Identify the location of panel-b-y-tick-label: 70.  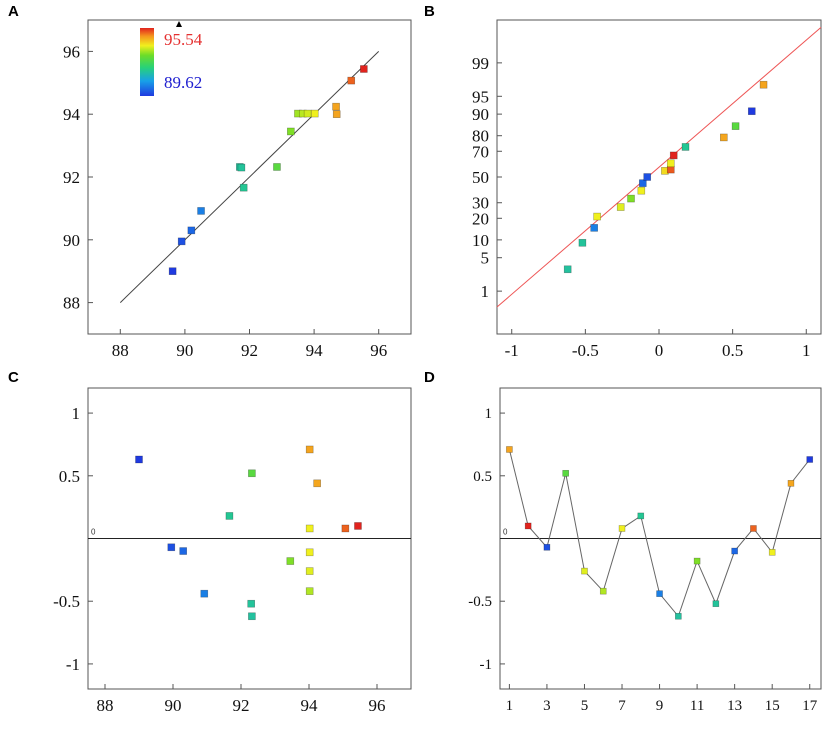
(480, 151).